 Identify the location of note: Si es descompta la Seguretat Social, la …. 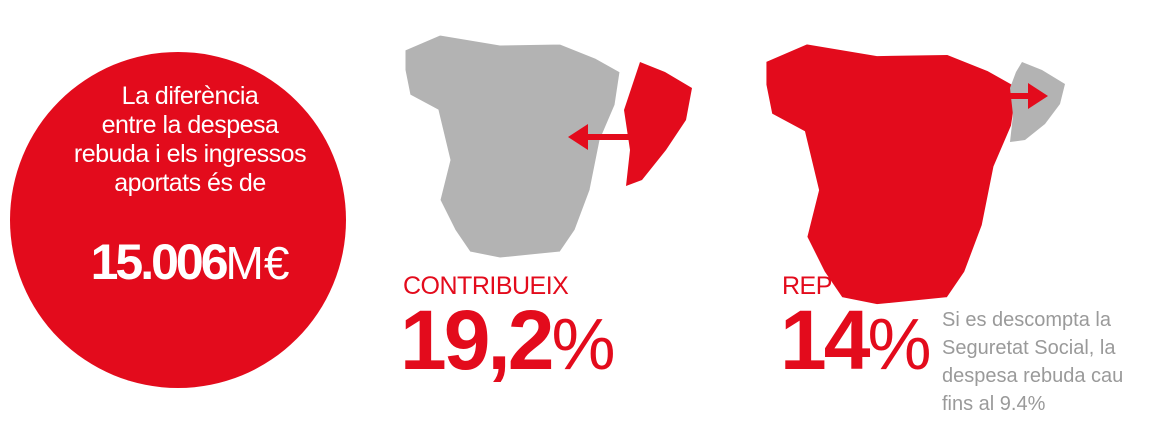
(1032, 362).